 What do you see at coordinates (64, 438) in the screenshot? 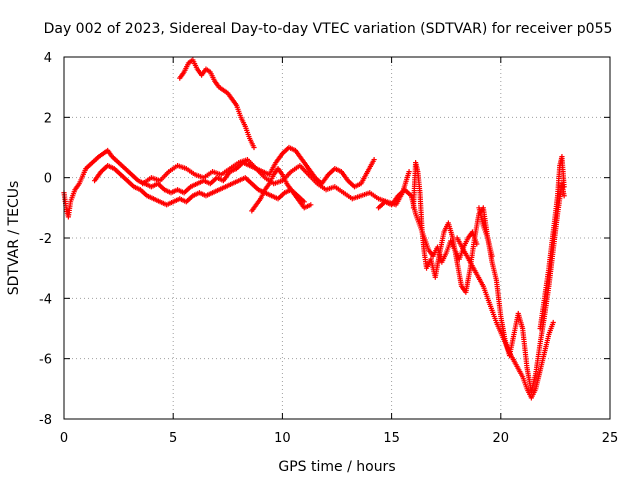
I see `x-tick-label: 0` at bounding box center [64, 438].